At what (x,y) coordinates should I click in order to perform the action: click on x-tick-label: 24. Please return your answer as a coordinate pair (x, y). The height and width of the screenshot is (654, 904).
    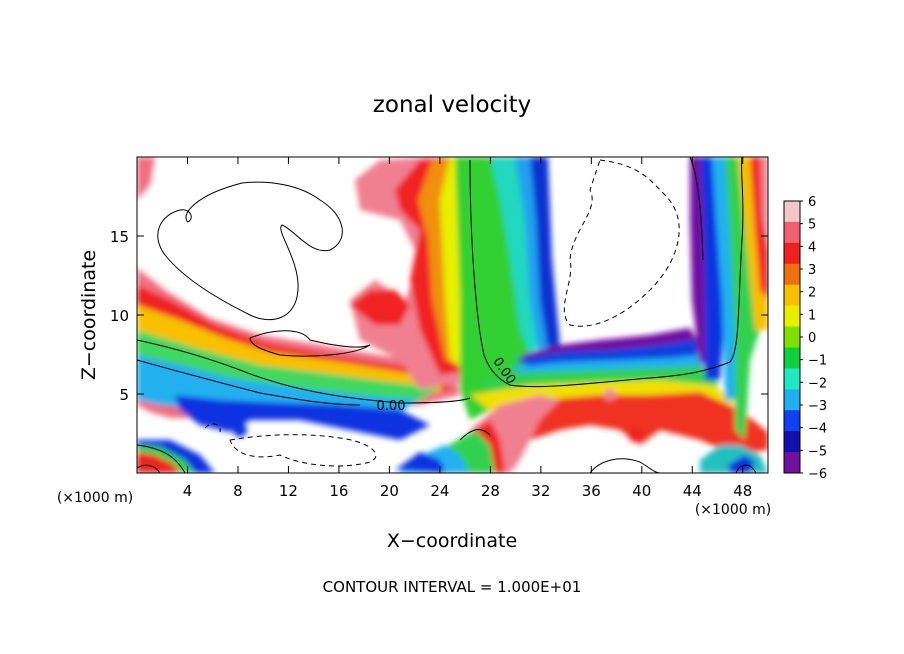
    Looking at the image, I should click on (439, 491).